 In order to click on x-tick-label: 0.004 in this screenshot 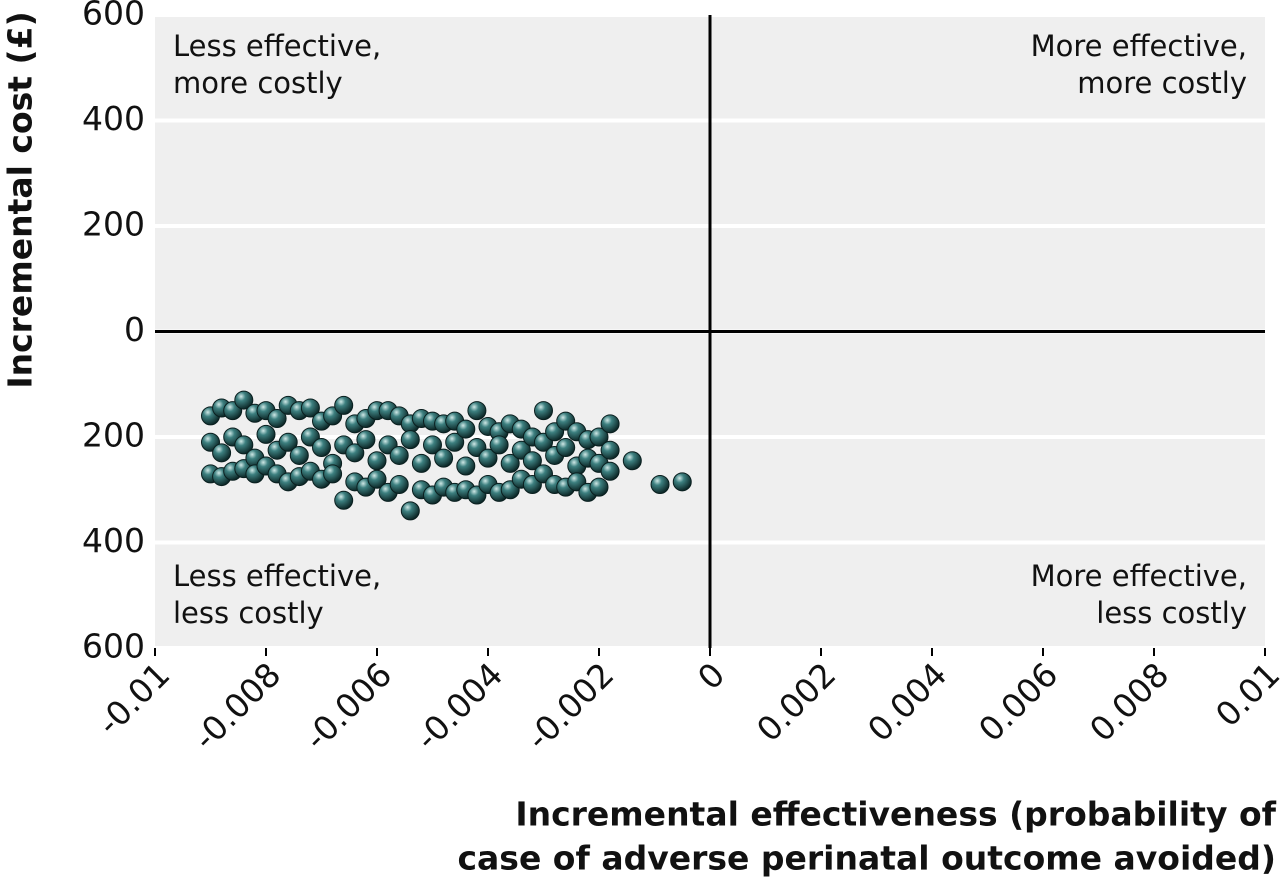, I will do `click(907, 702)`.